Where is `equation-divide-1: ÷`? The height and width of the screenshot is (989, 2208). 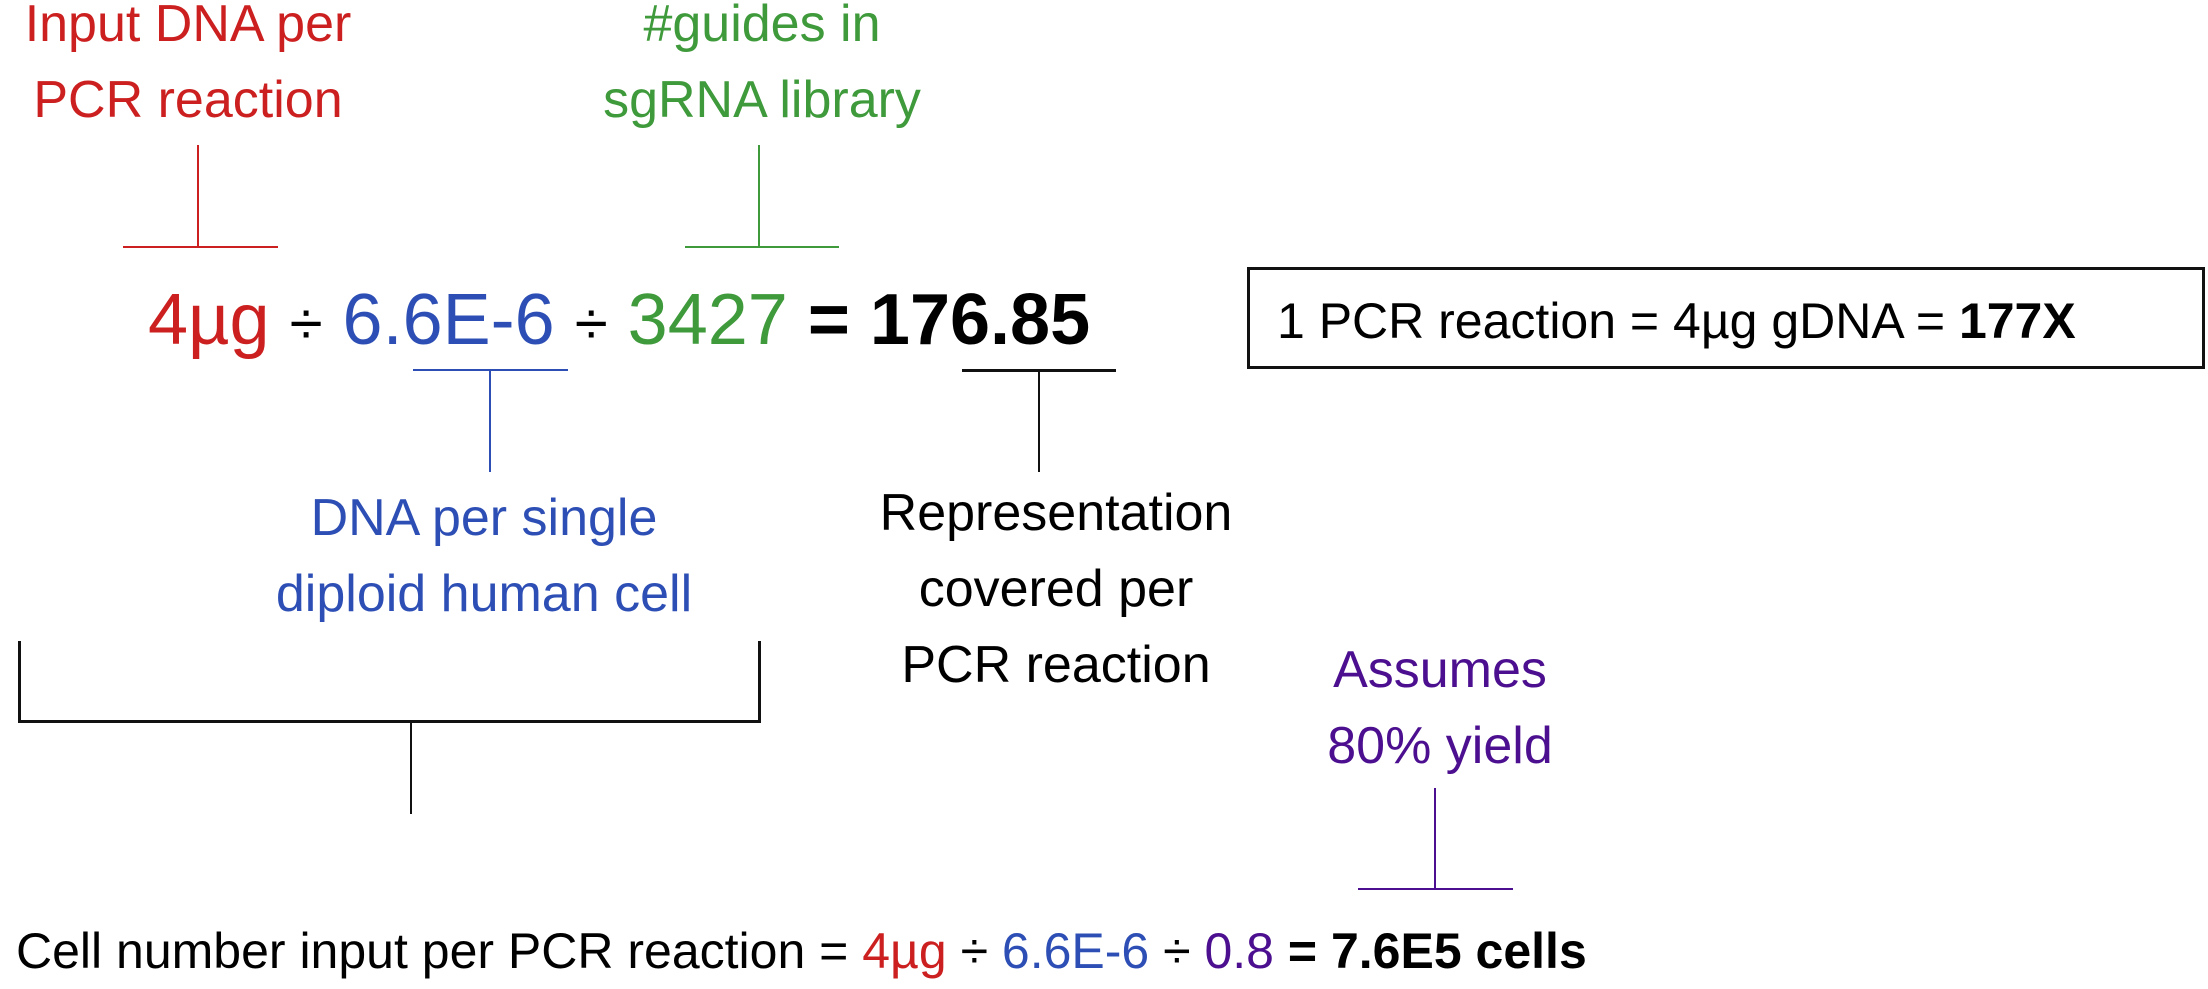
equation-divide-1: ÷ is located at coordinates (306, 323).